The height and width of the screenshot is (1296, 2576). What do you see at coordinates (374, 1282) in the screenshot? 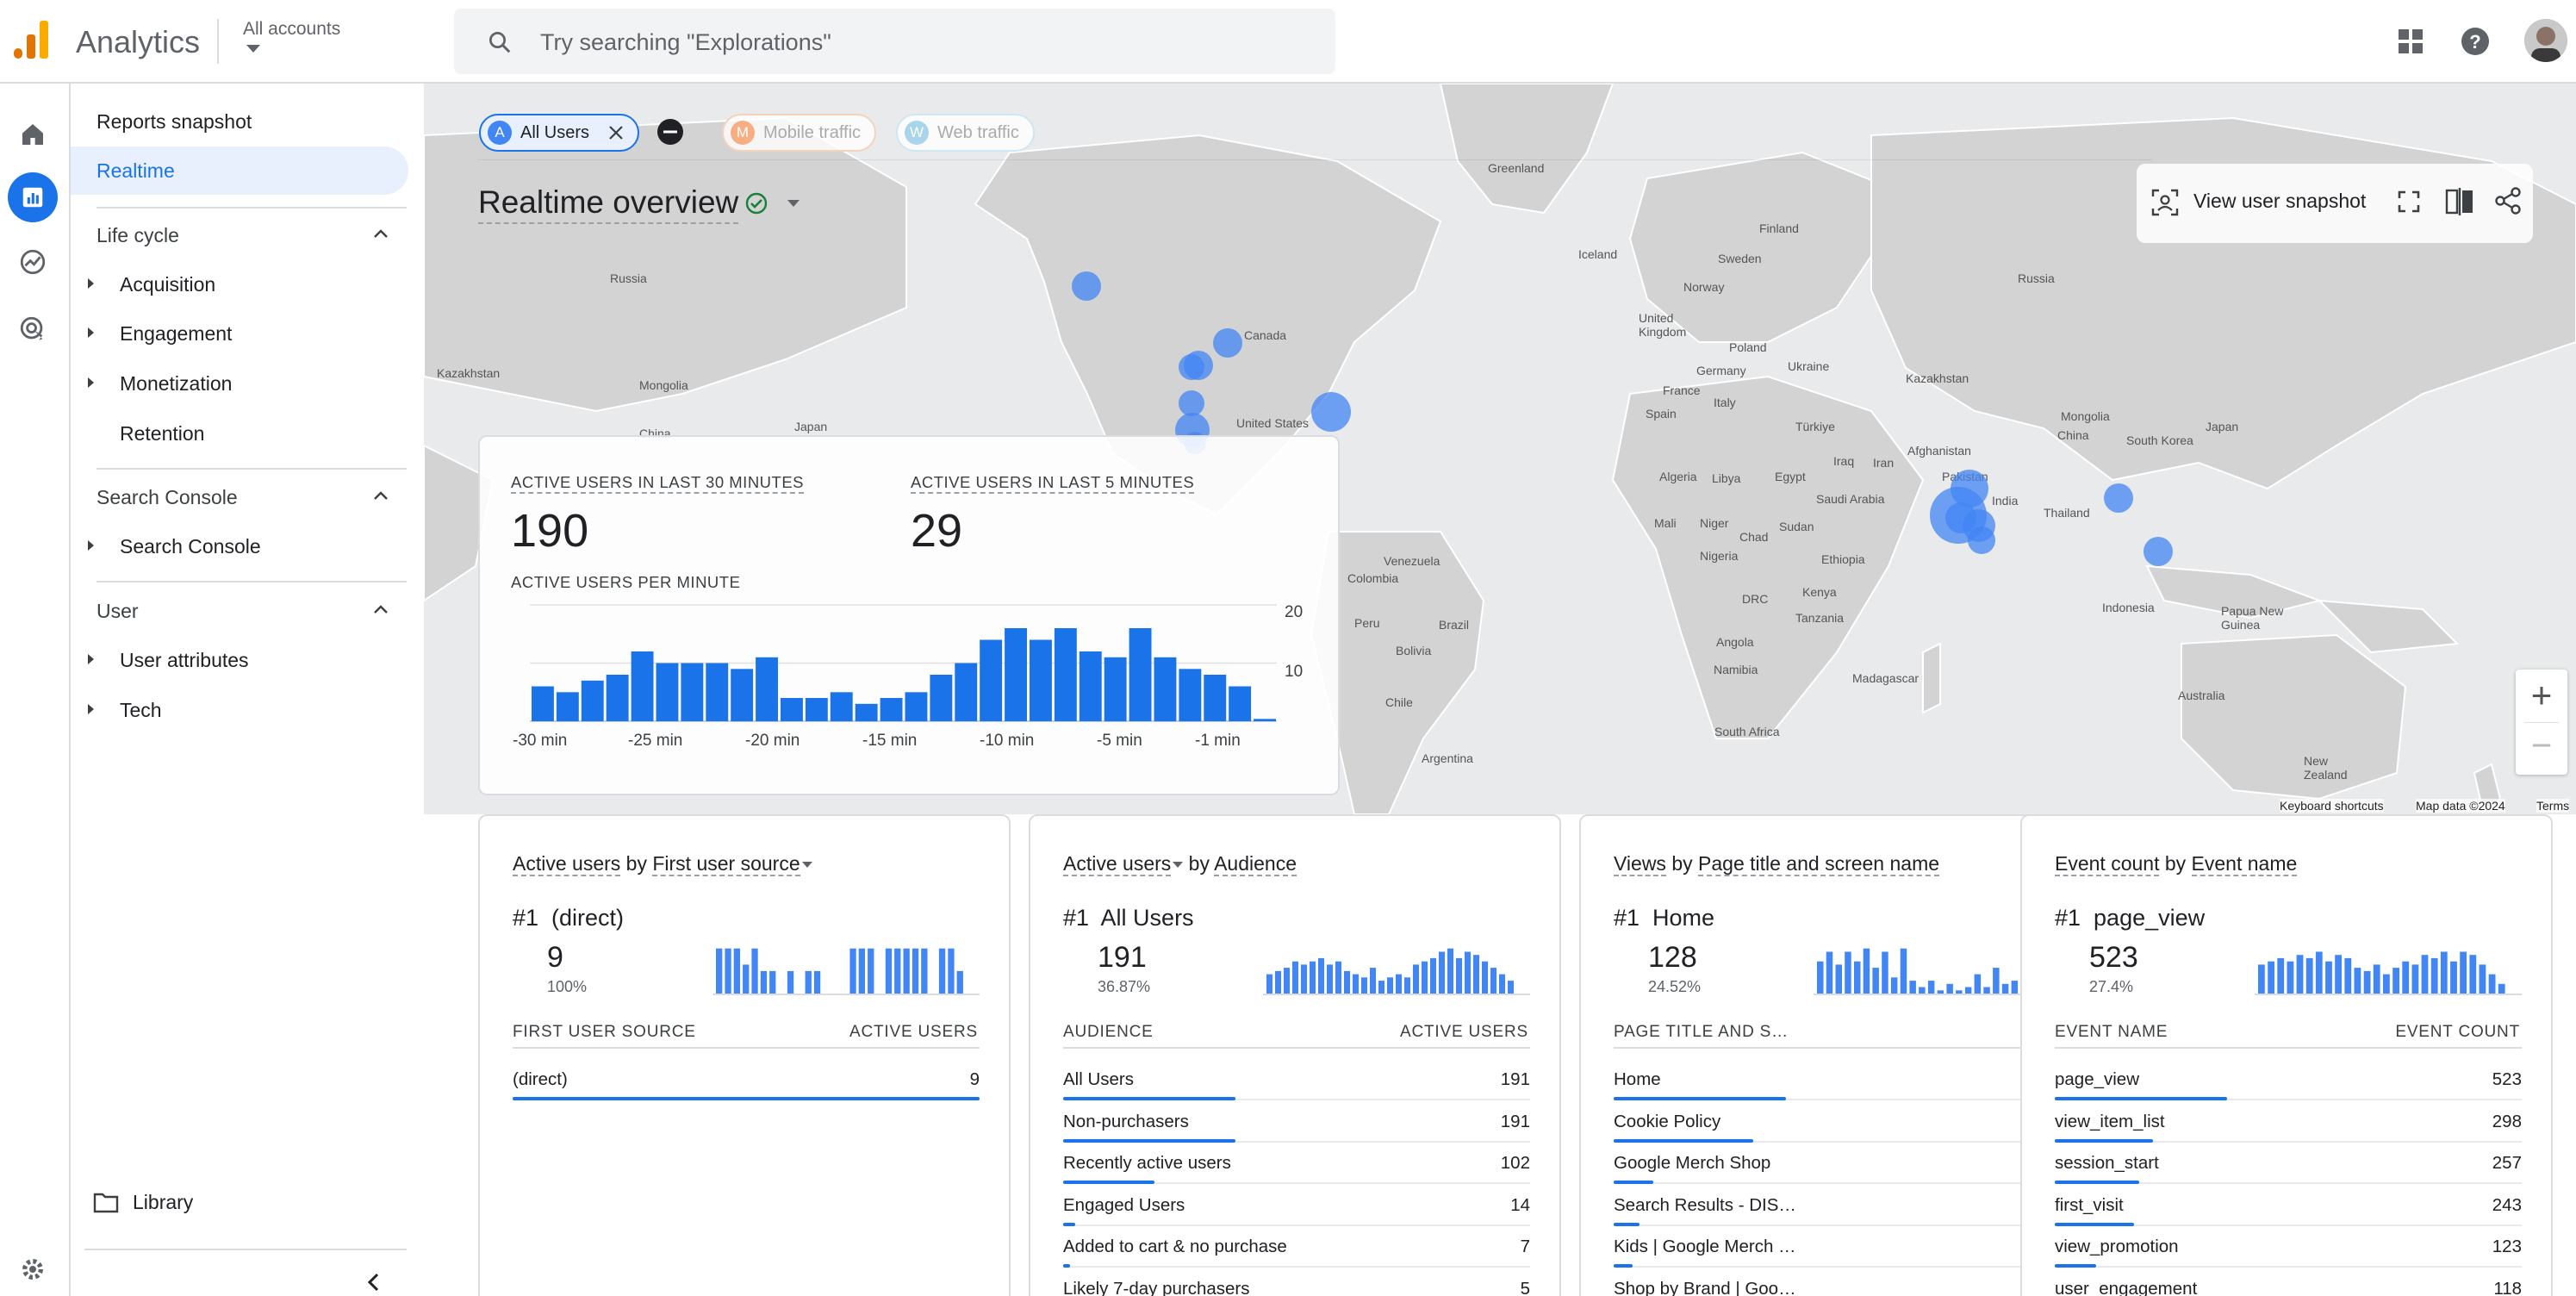
I see `collapse-chevron-icon` at bounding box center [374, 1282].